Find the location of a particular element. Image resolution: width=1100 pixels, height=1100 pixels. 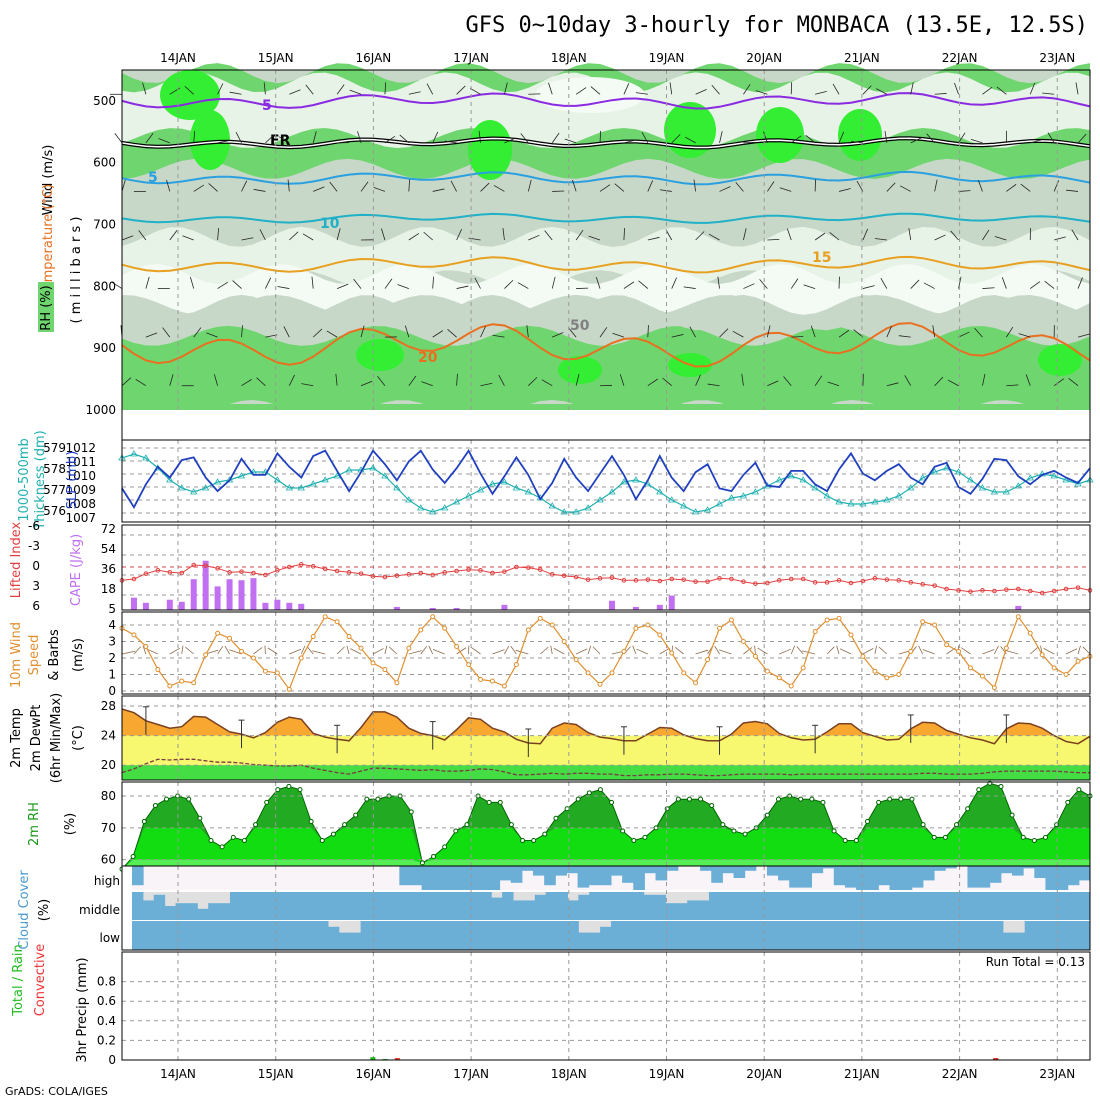

wind-tick: 1 is located at coordinates (112, 675).